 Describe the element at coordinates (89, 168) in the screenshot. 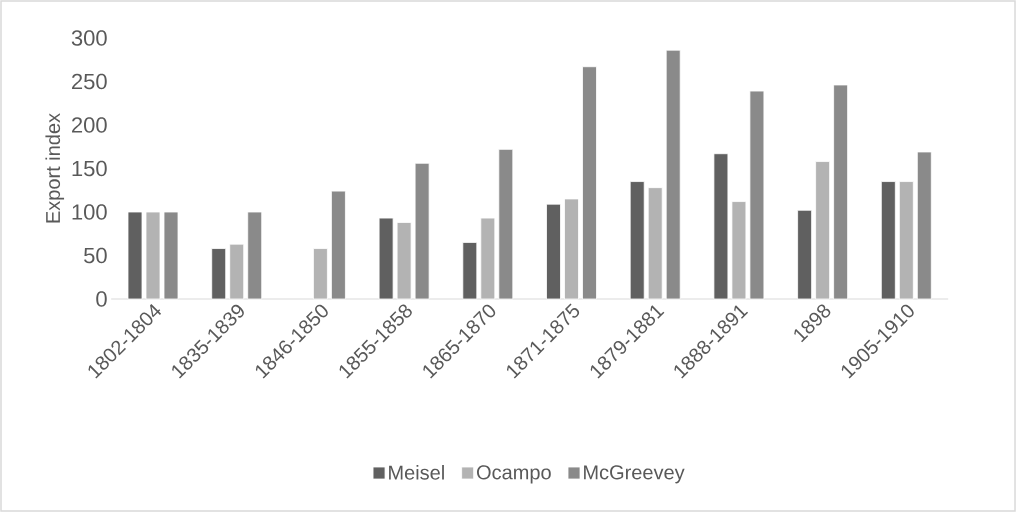

I see `y-tick-label: 150` at that location.